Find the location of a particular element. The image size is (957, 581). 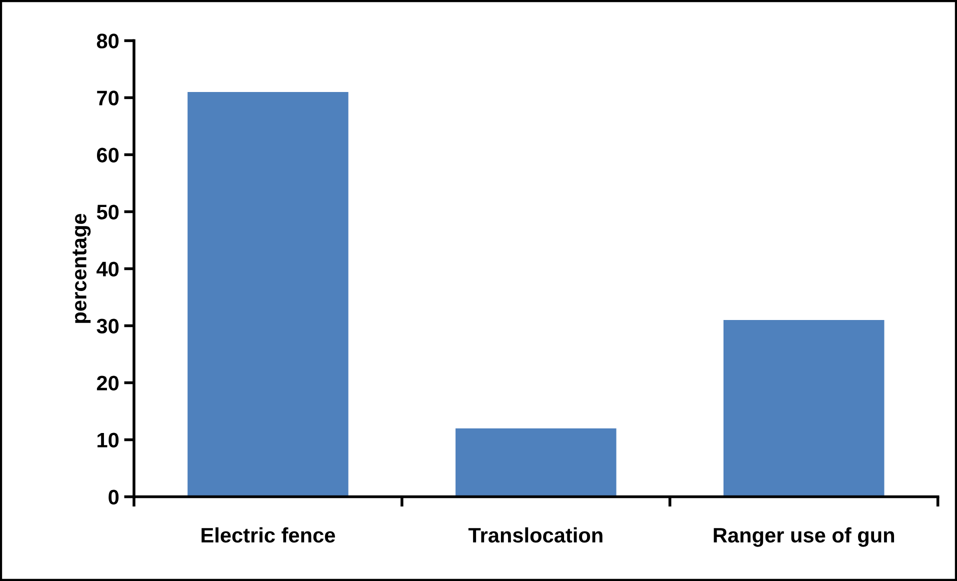

y-tick-label: 40 is located at coordinates (107, 269).